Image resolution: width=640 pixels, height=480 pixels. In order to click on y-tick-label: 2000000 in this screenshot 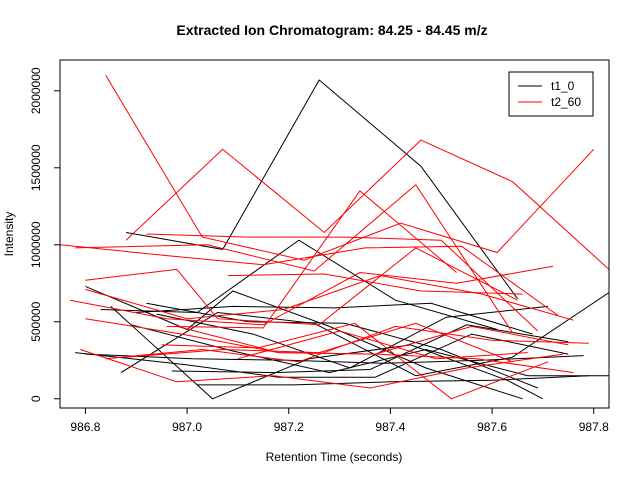, I will do `click(36, 90)`.